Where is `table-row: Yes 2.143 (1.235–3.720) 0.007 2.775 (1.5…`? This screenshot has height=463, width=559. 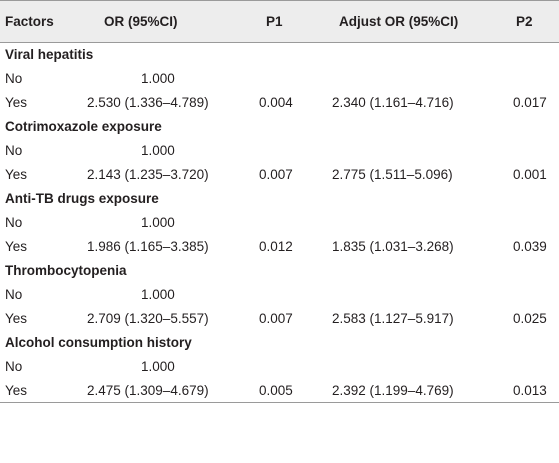 table-row: Yes 2.143 (1.235–3.720) 0.007 2.775 (1.5… is located at coordinates (279, 175).